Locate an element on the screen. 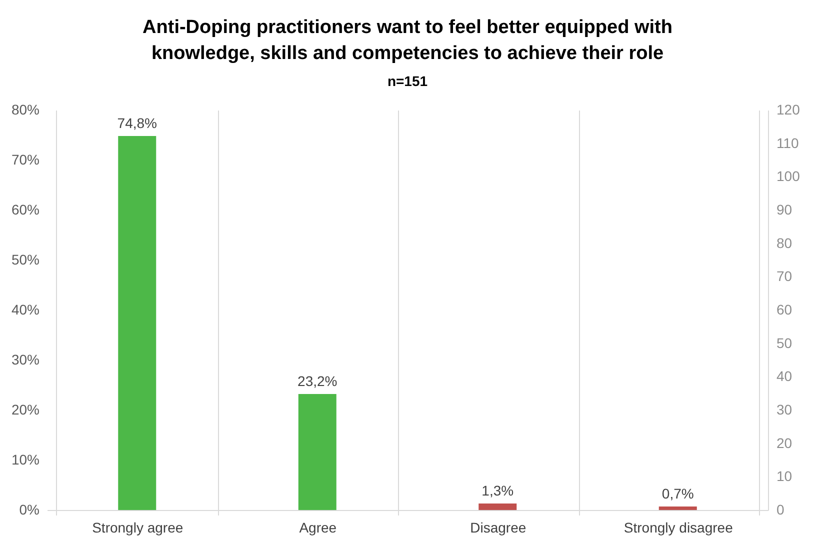 The image size is (814, 549). data-label: 1,3% is located at coordinates (498, 490).